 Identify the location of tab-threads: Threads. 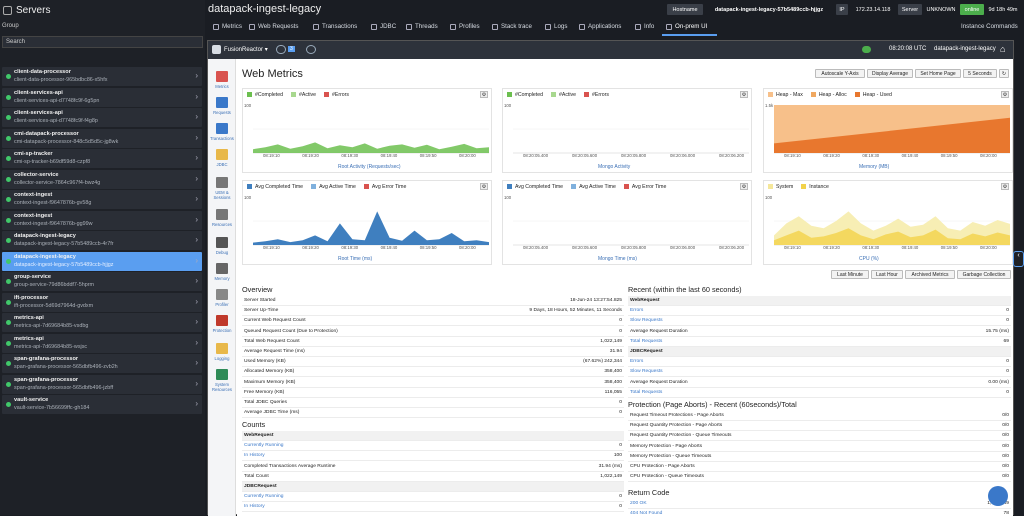
(422, 26).